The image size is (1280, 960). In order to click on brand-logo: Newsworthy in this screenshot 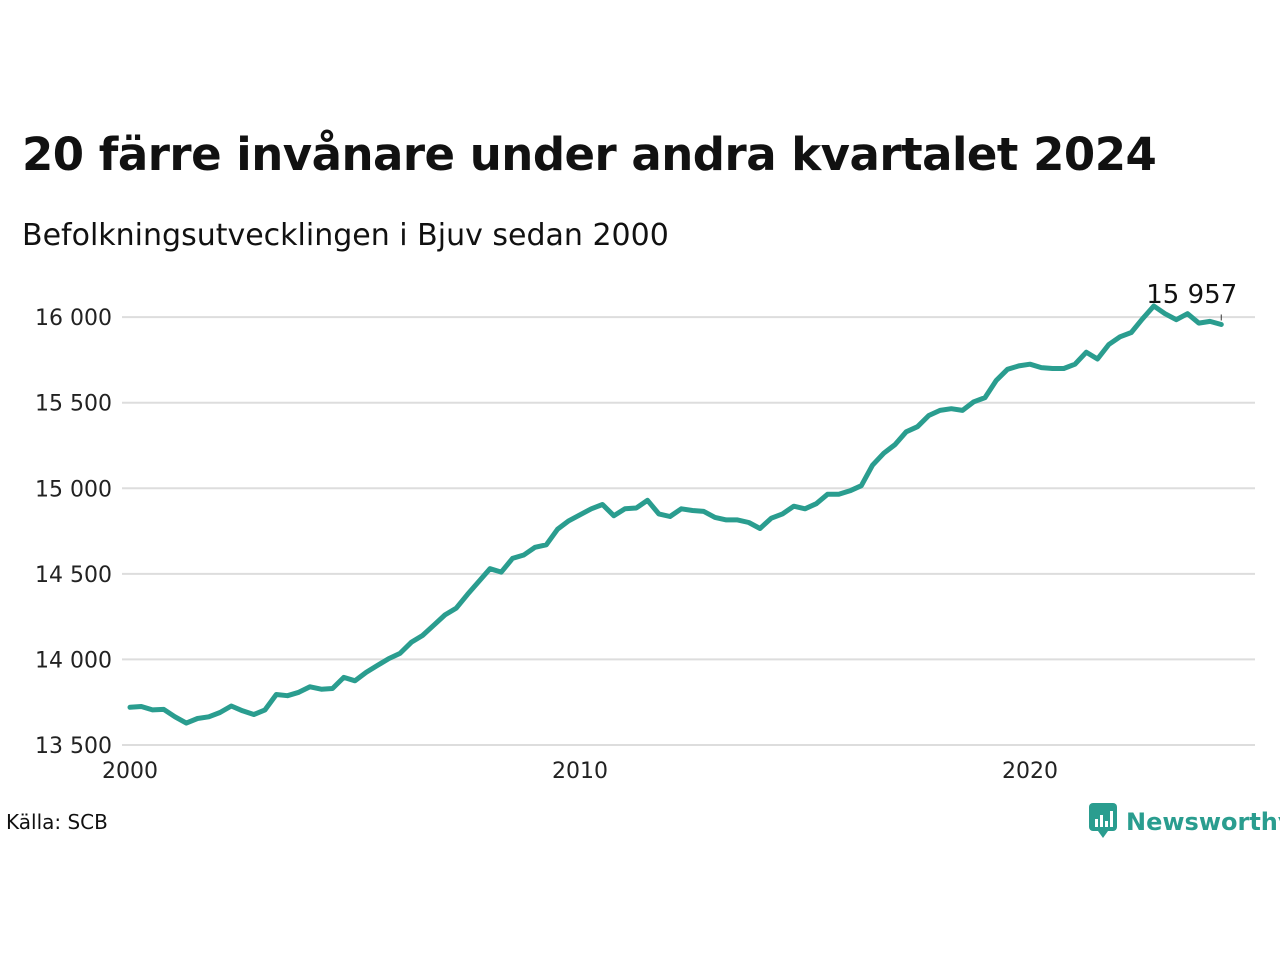, I will do `click(1184, 822)`.